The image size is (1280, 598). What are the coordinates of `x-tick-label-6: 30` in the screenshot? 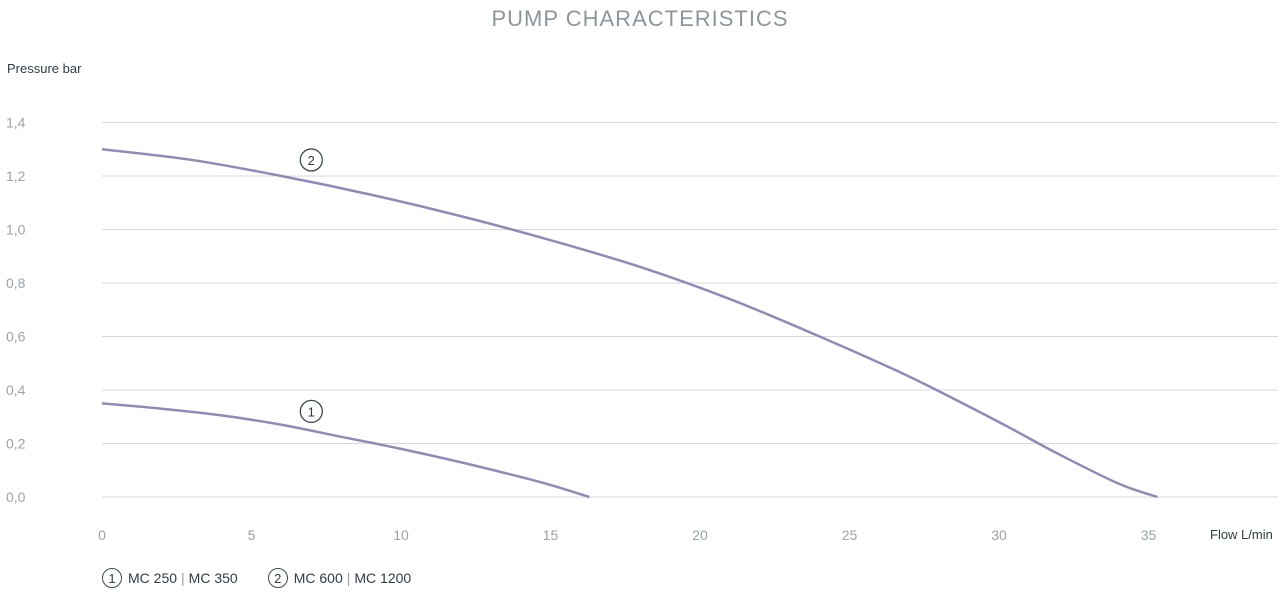 It's located at (999, 535).